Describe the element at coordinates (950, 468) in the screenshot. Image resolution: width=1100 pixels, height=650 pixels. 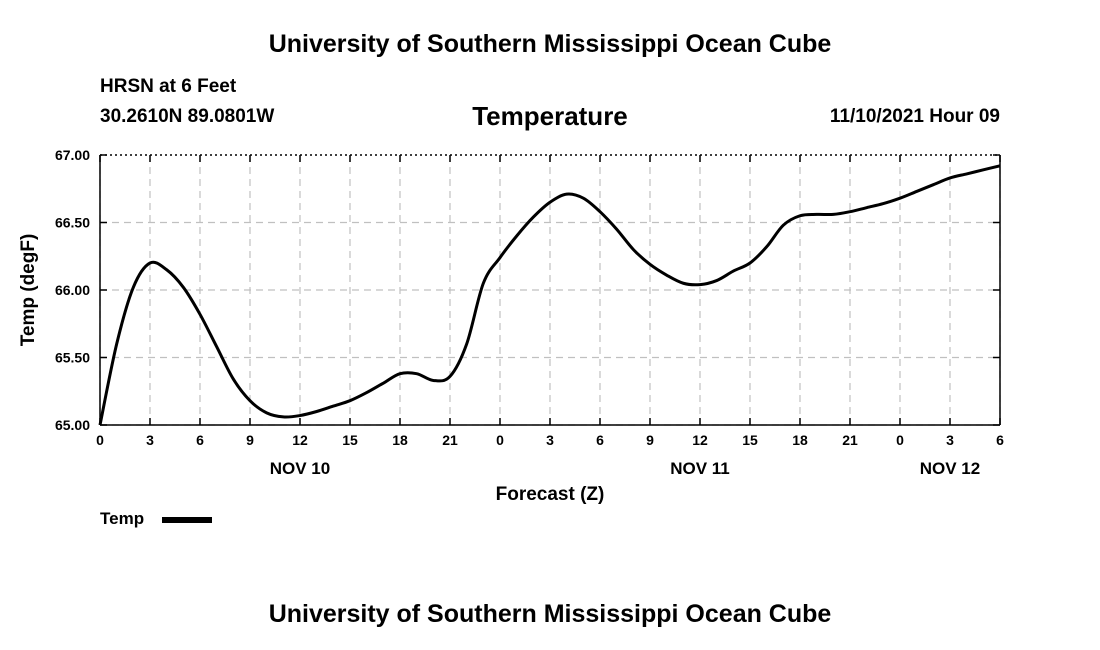
I see `day-label: NOV 12` at that location.